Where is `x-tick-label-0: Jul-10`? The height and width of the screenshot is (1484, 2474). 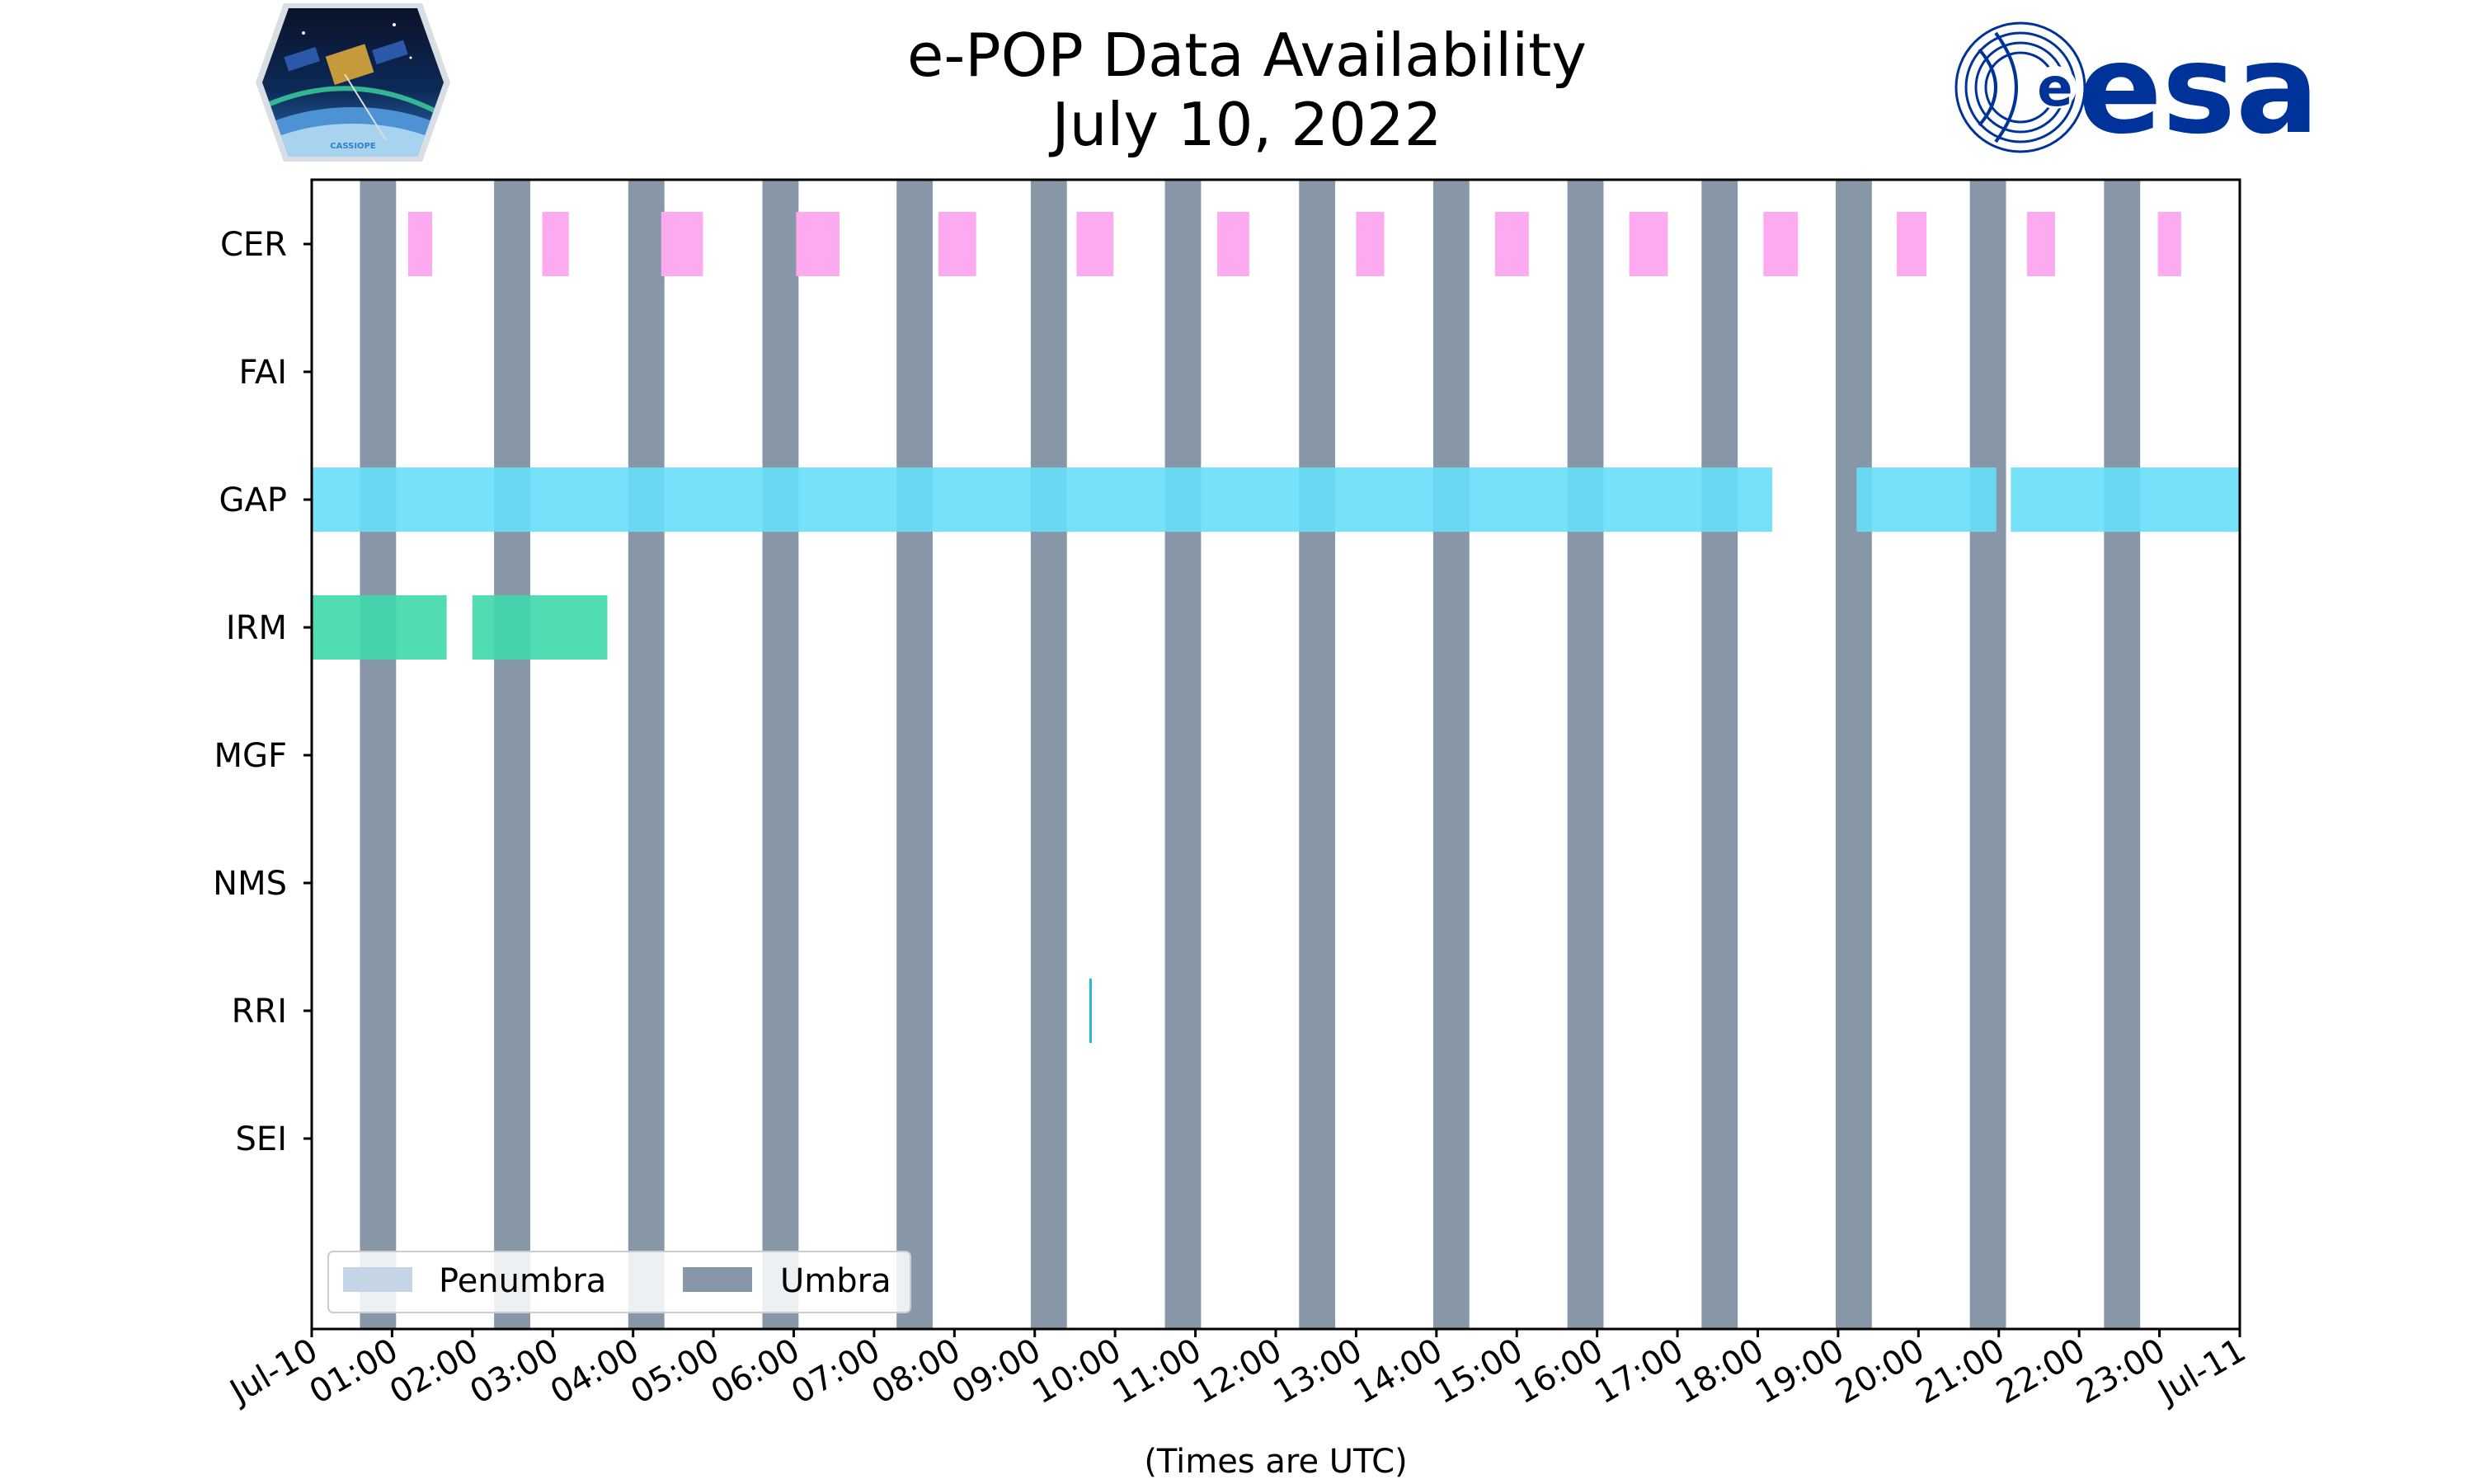
x-tick-label-0: Jul-10 is located at coordinates (273, 1371).